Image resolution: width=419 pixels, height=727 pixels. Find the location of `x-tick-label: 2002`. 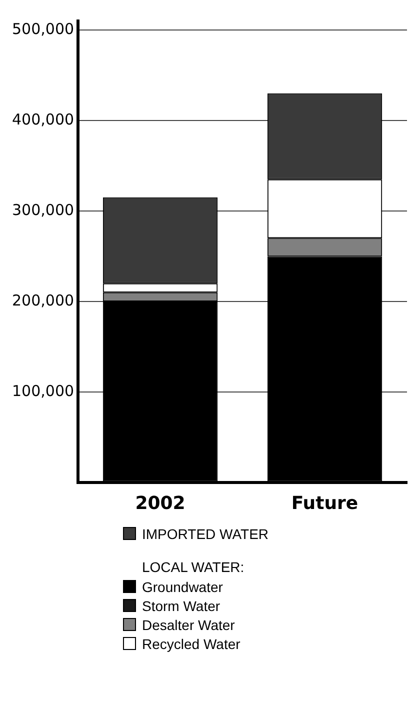

x-tick-label: 2002 is located at coordinates (160, 503).